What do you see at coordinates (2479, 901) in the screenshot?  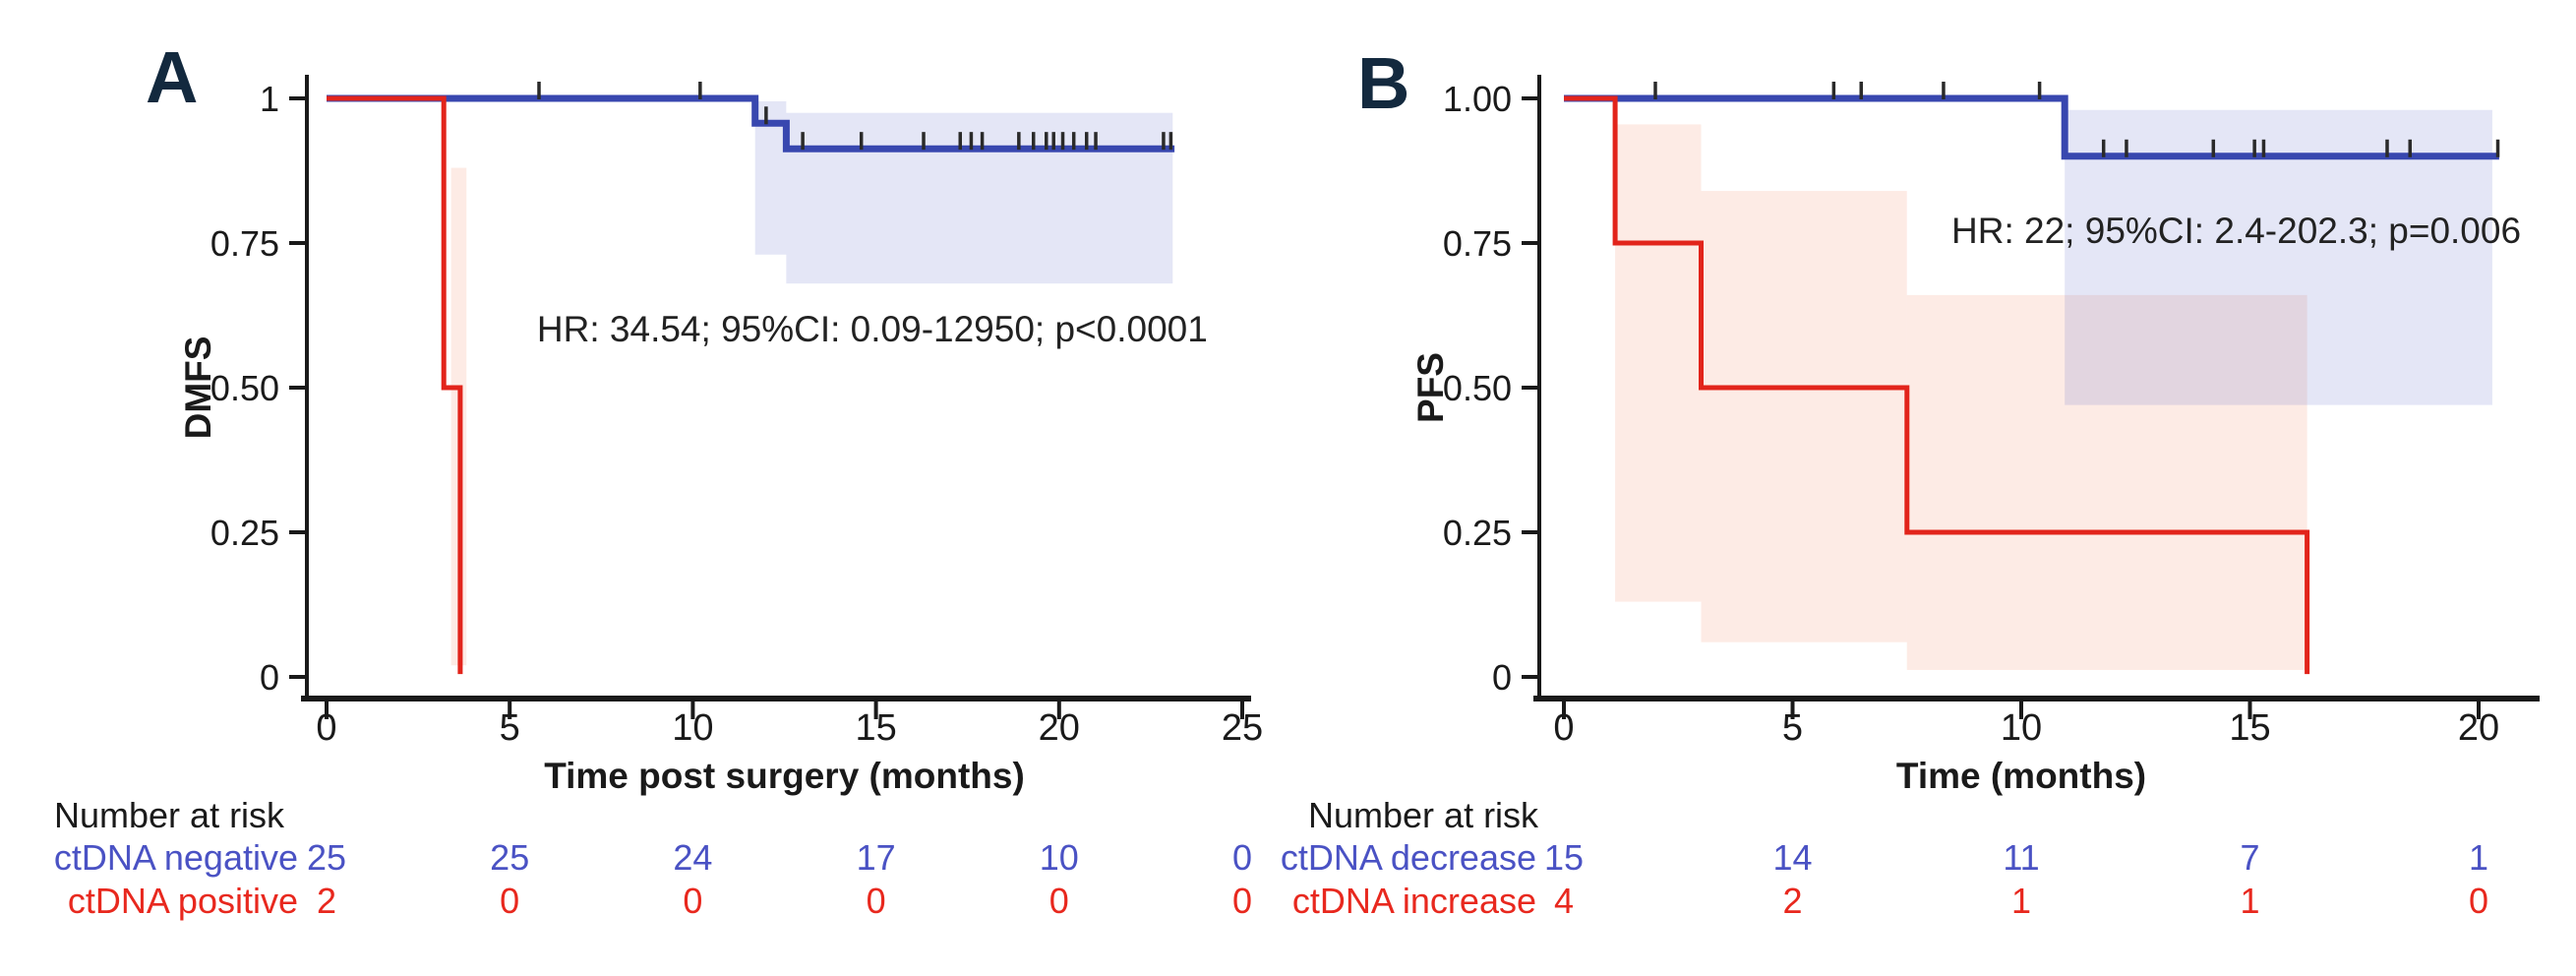 I see `risk-value-ctdna-increase: 0` at bounding box center [2479, 901].